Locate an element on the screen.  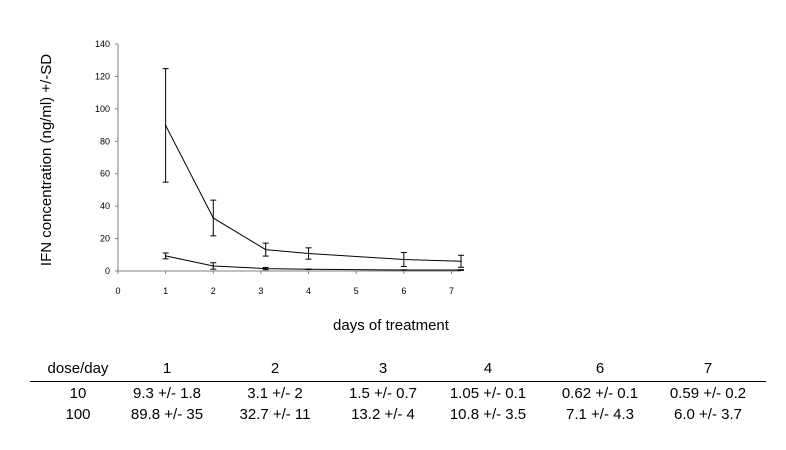
table-cell: 7.1 +/- 4.3 is located at coordinates (600, 414).